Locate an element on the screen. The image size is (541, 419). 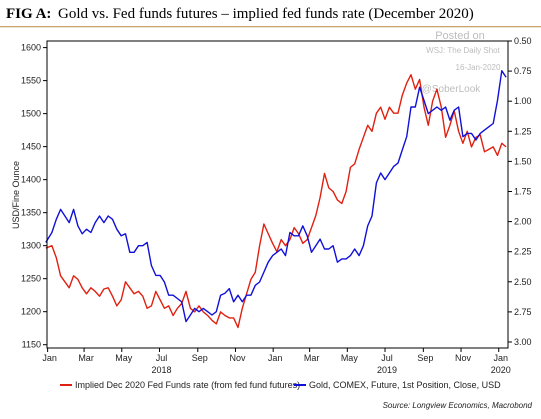
x-year-label: 2020 is located at coordinates (501, 370).